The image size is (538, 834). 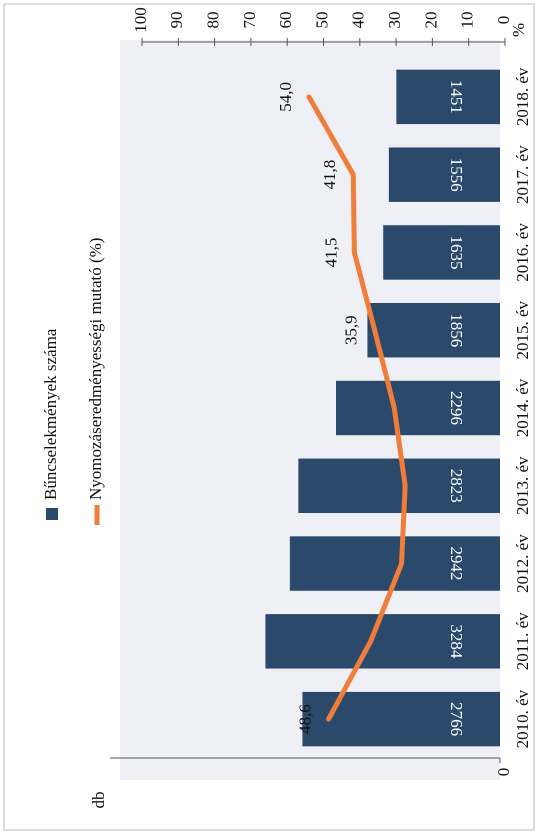 I want to click on bar-value-label: 1451, so click(x=456, y=97).